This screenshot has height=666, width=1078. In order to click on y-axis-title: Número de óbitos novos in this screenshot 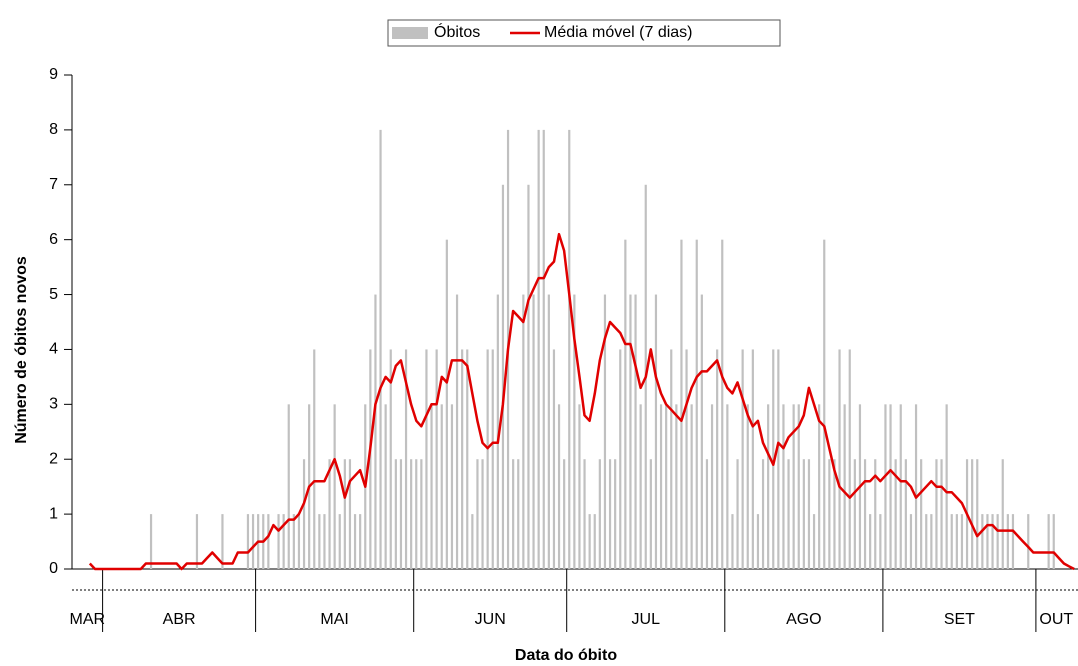, I will do `click(21, 350)`.